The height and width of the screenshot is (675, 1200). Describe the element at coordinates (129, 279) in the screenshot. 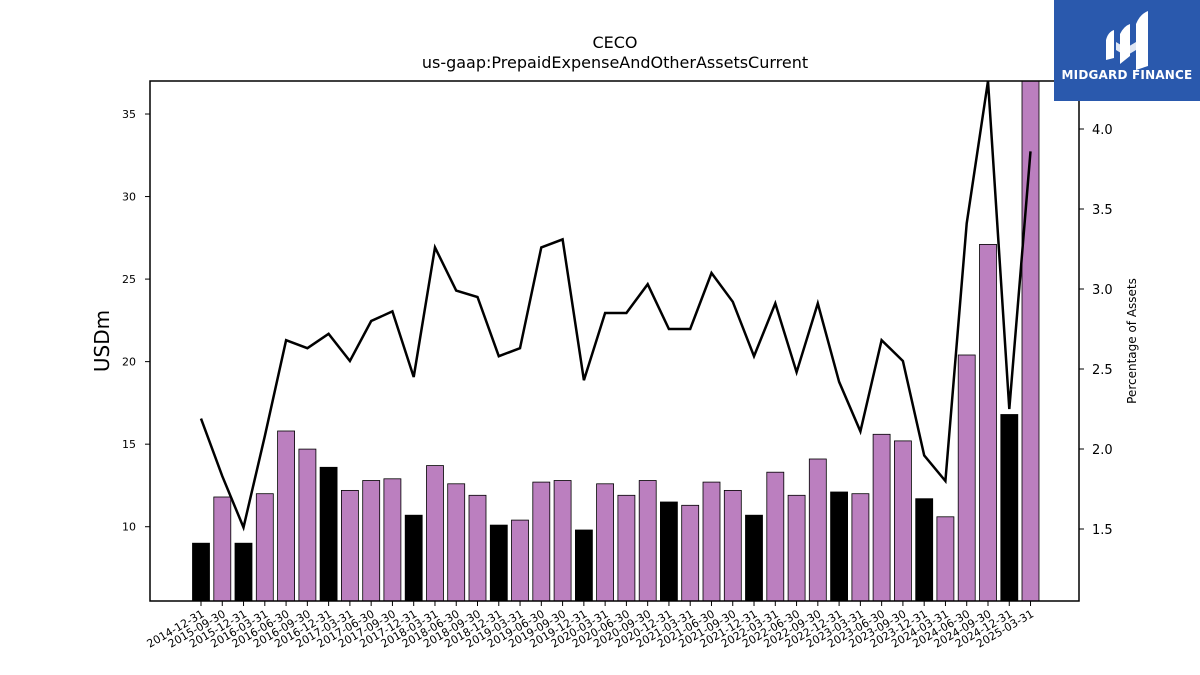

I see `y-tick-label: 25` at that location.